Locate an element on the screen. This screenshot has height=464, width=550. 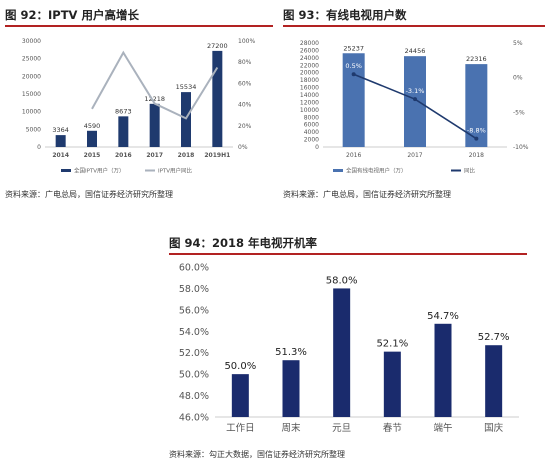
y-right-tick-label: 80% is located at coordinates (245, 62).